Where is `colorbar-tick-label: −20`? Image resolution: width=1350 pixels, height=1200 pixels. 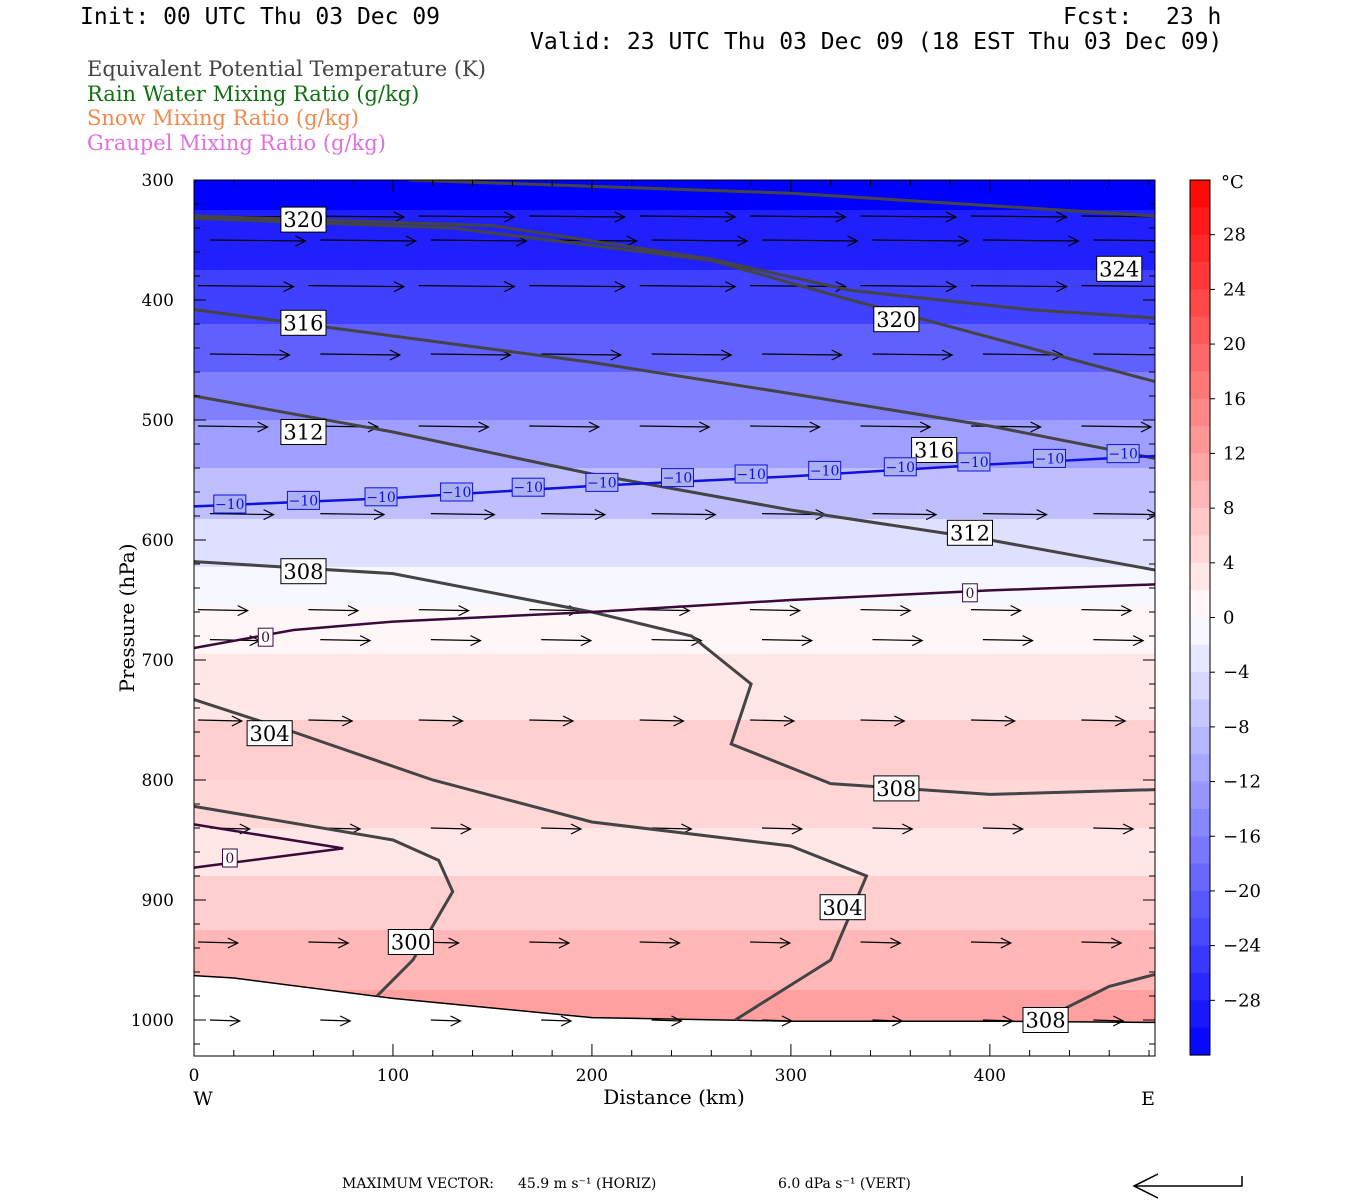 colorbar-tick-label: −20 is located at coordinates (1242, 891).